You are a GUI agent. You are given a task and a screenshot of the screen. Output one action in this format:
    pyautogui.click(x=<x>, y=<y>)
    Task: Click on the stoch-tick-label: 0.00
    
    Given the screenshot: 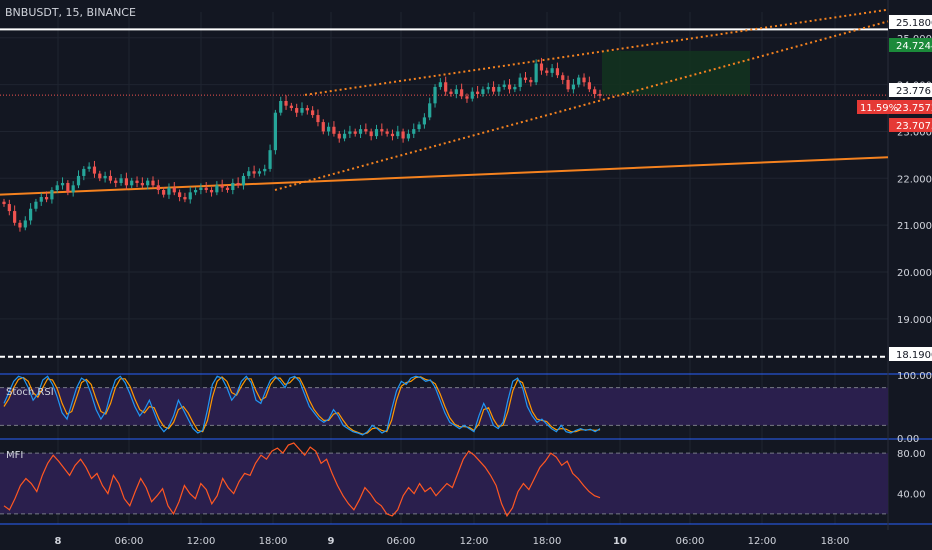 What is the action you would take?
    pyautogui.click(x=908, y=439)
    